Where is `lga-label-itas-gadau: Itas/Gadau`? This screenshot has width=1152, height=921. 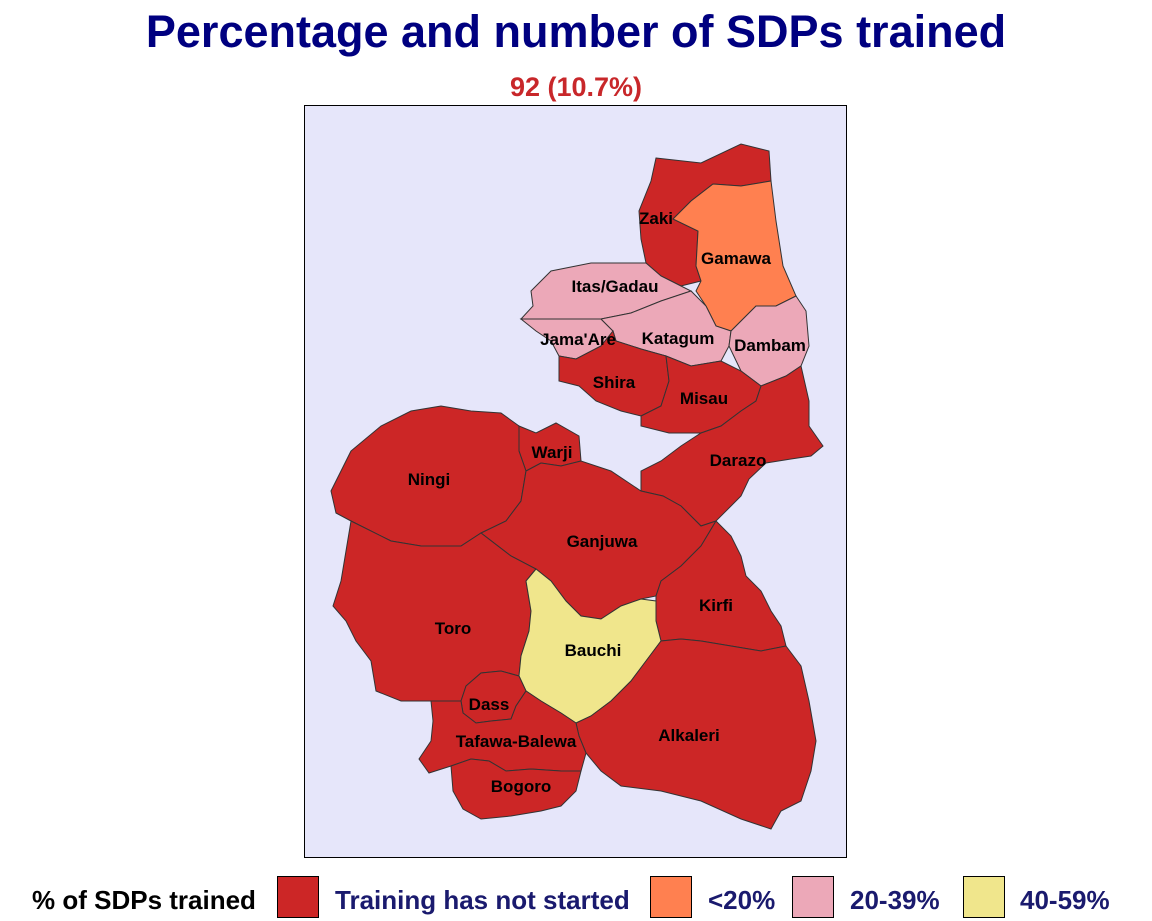
lga-label-itas-gadau: Itas/Gadau is located at coordinates (615, 286).